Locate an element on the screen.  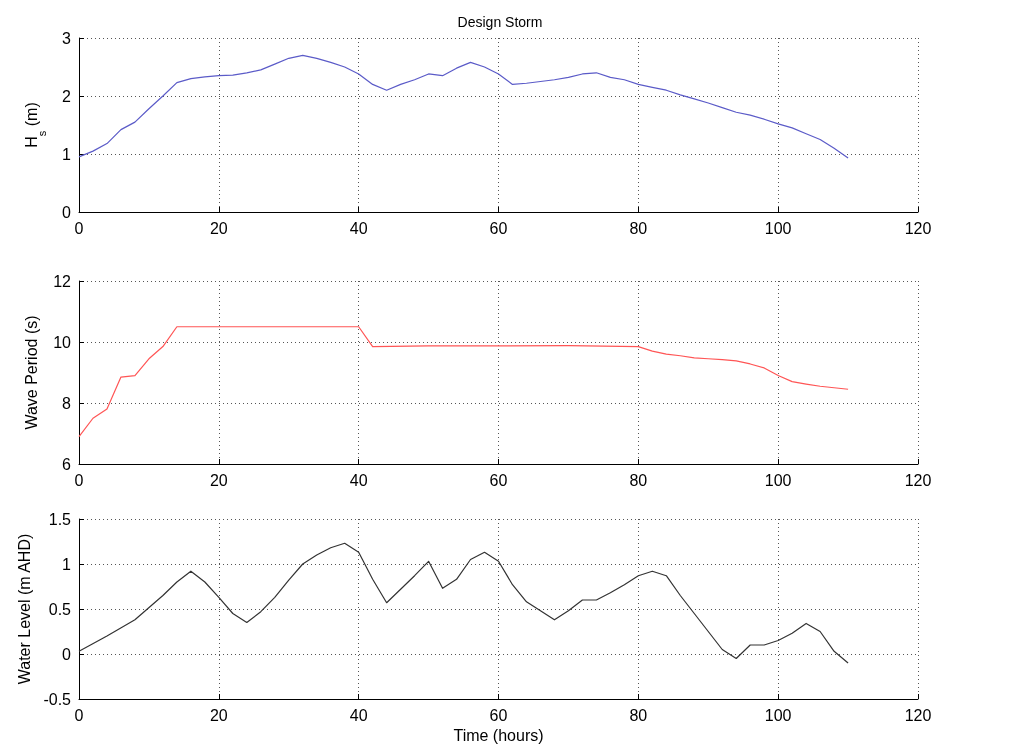
x-axis-title: Time (hours) is located at coordinates (498, 736).